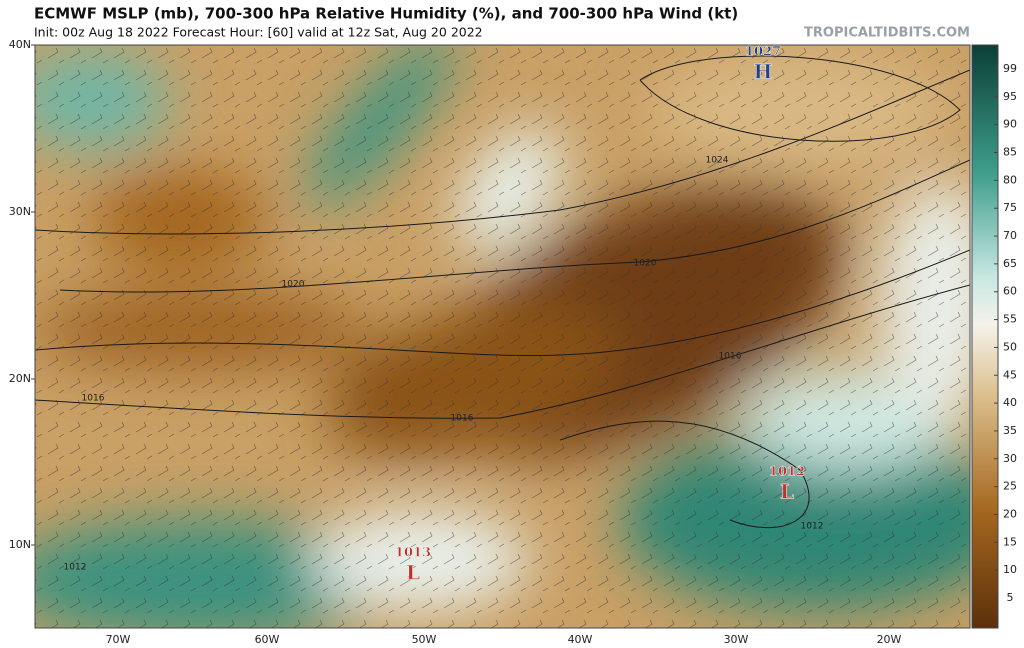  Describe the element at coordinates (1010, 346) in the screenshot. I see `colorbar-label: 50` at that location.